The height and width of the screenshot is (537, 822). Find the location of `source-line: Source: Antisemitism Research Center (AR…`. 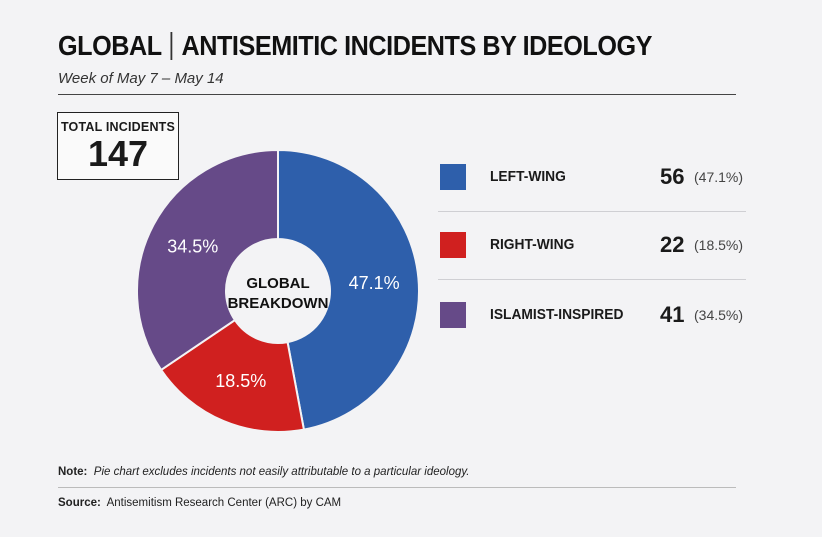

source-line: Source: Antisemitism Research Center (AR… is located at coordinates (199, 503).